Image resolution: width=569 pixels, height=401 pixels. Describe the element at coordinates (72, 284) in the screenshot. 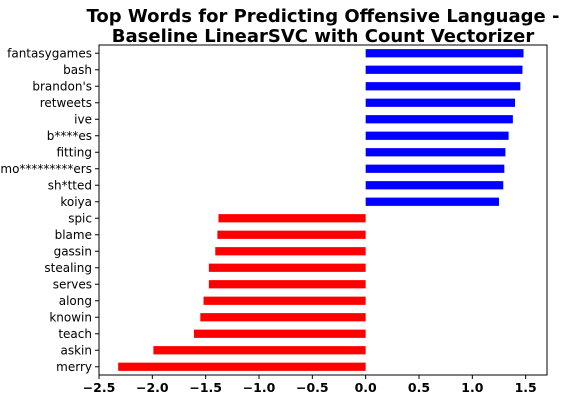

I see `y-tick-label: serves` at that location.